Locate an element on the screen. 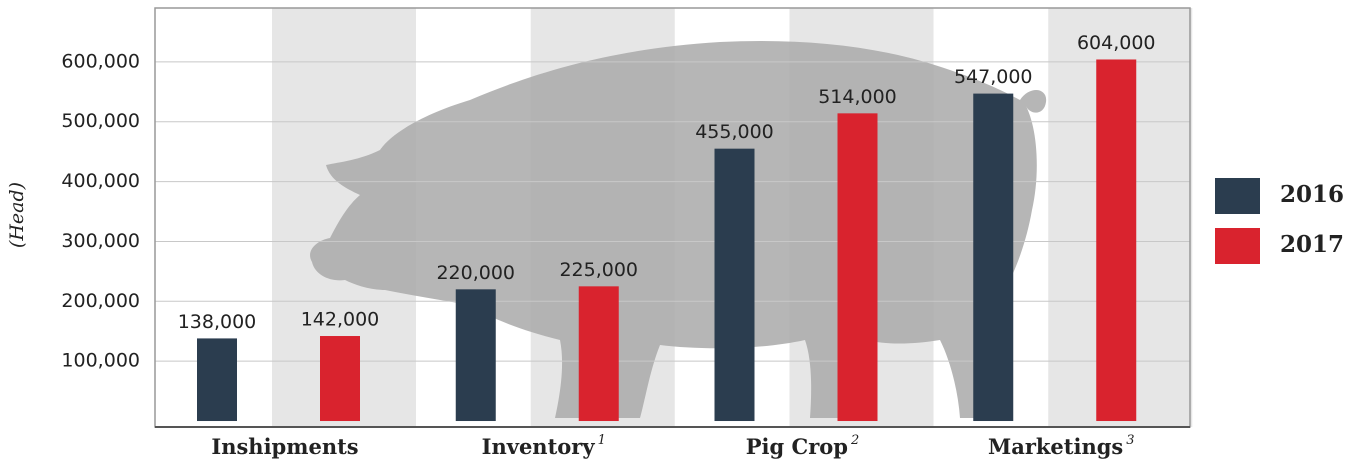 This screenshot has width=1358, height=468. y-axis-label: (Head) is located at coordinates (17, 215).